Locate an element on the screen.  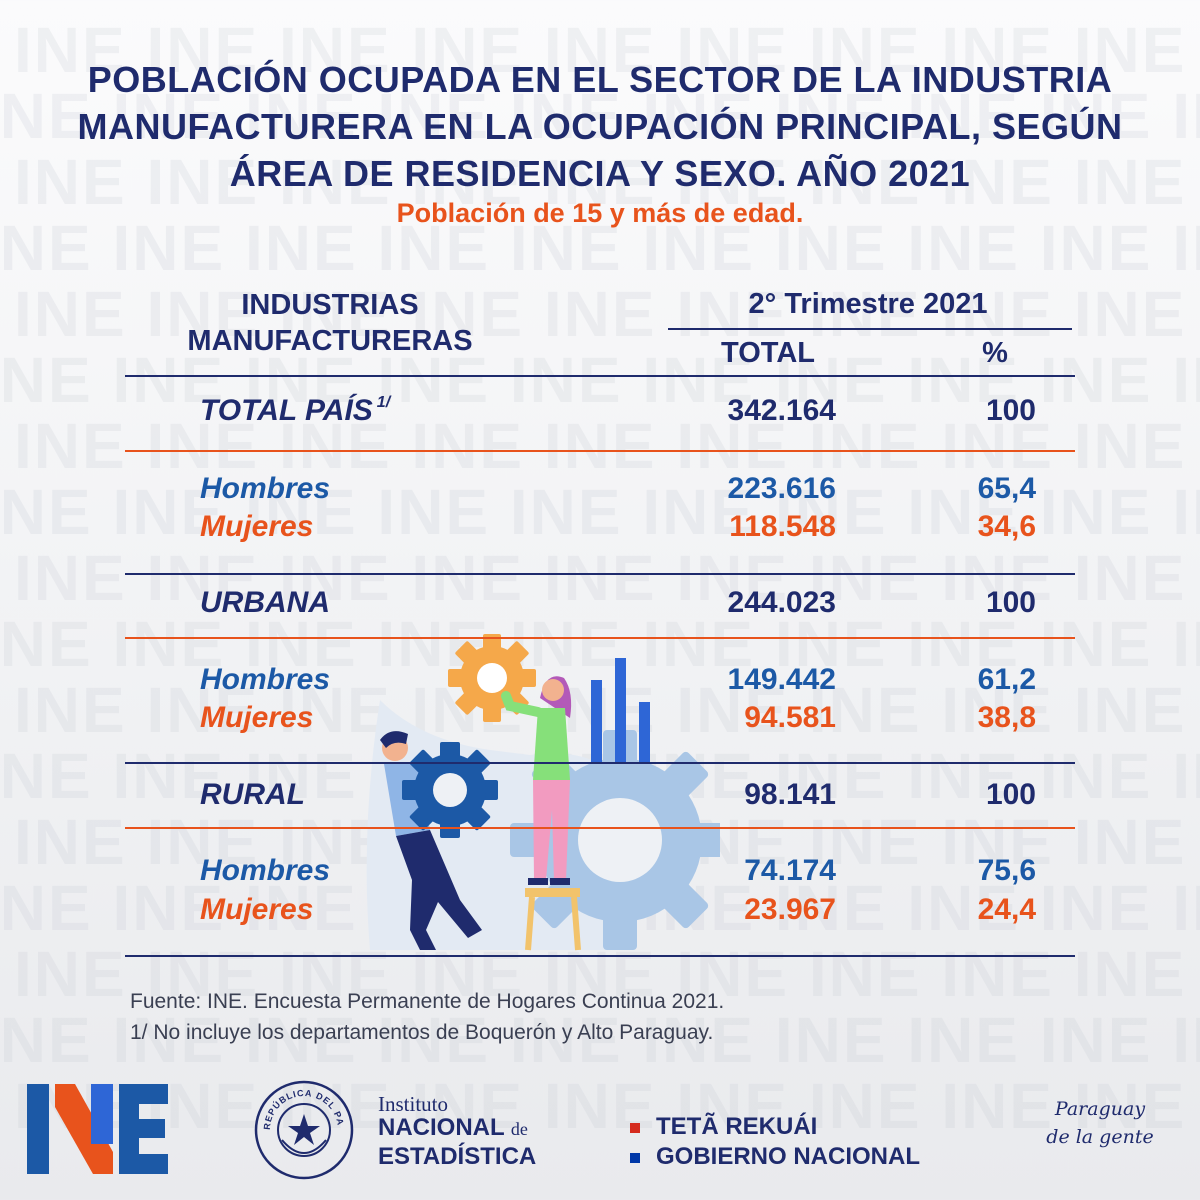
header-period-divider is located at coordinates (870, 329).